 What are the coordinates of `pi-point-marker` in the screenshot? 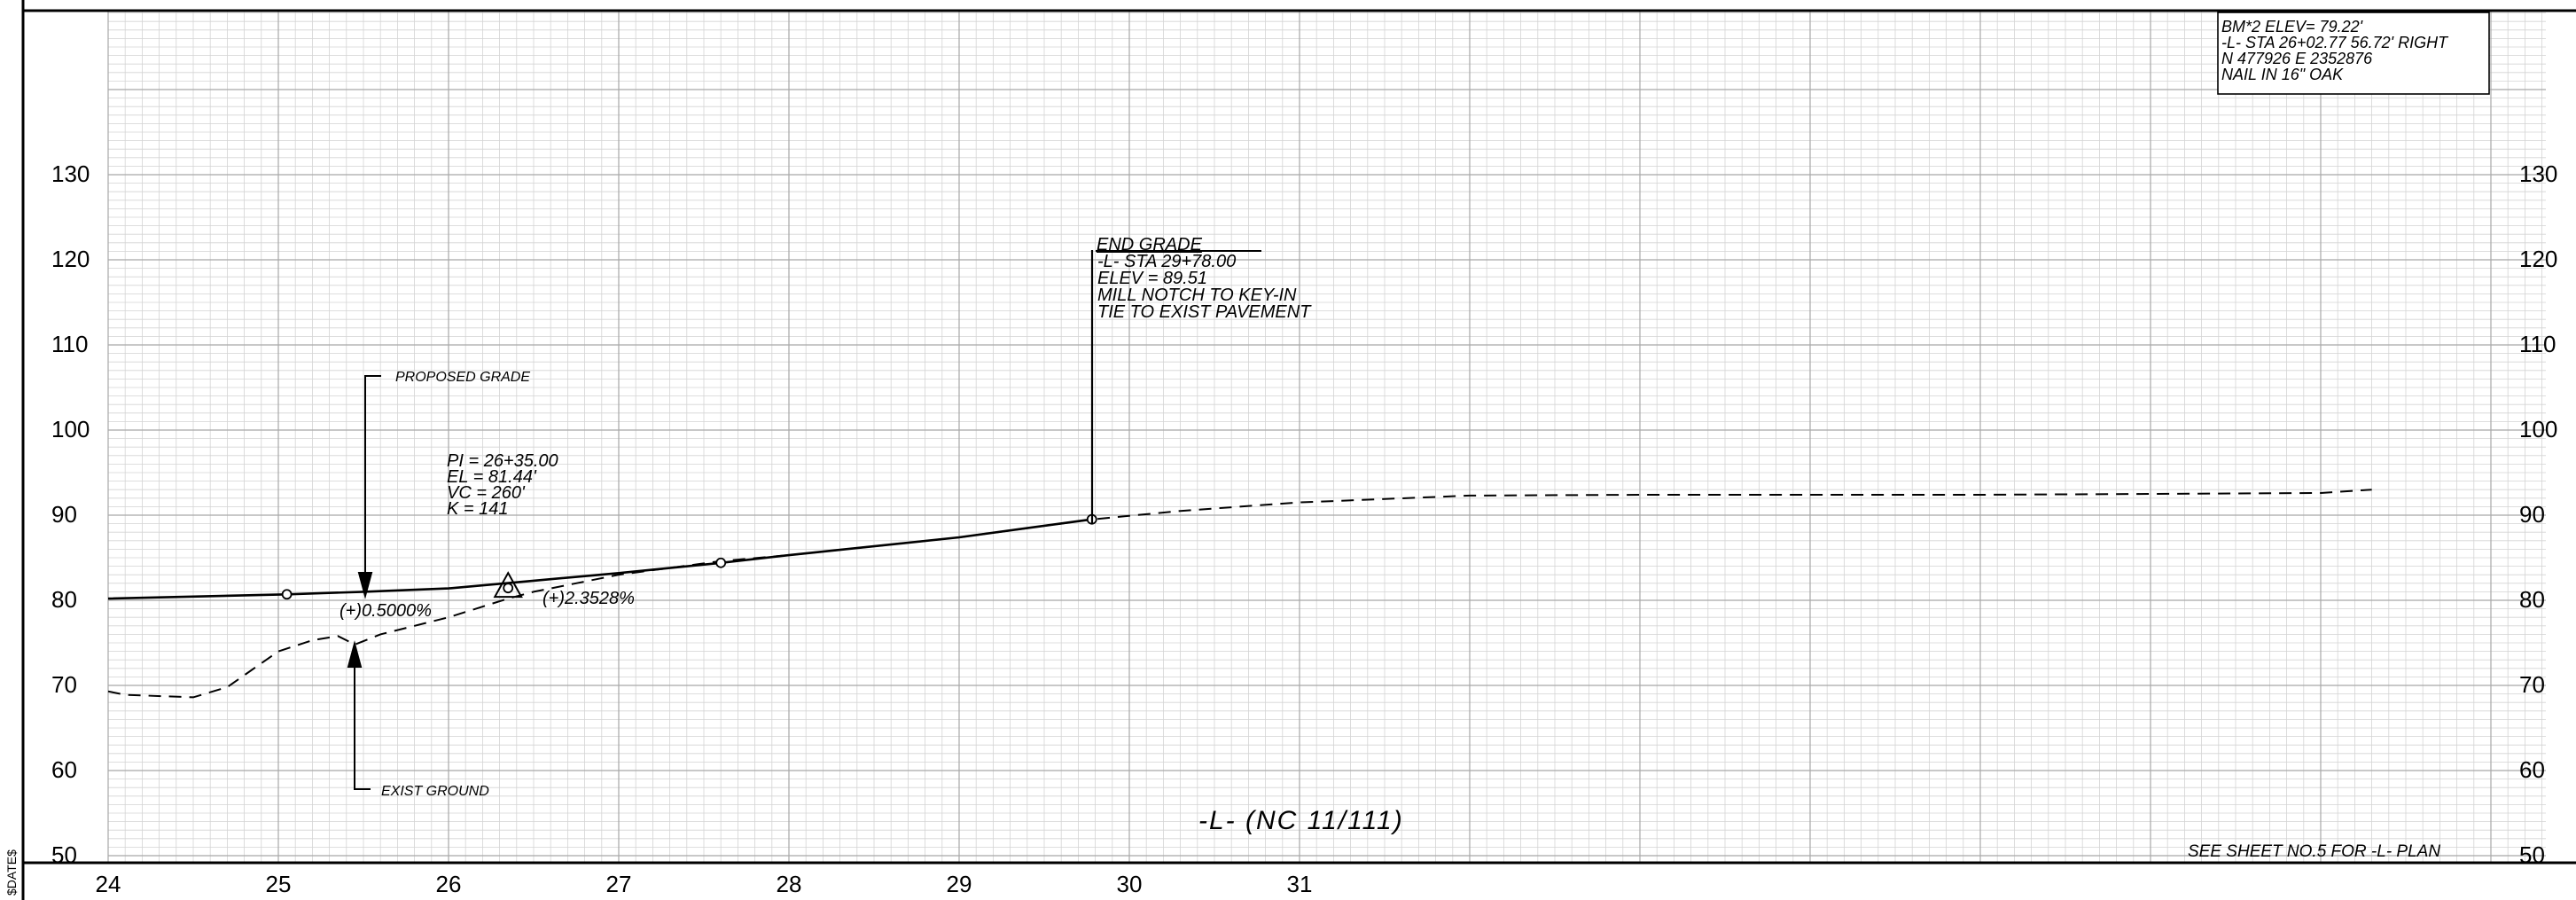 It's located at (508, 588).